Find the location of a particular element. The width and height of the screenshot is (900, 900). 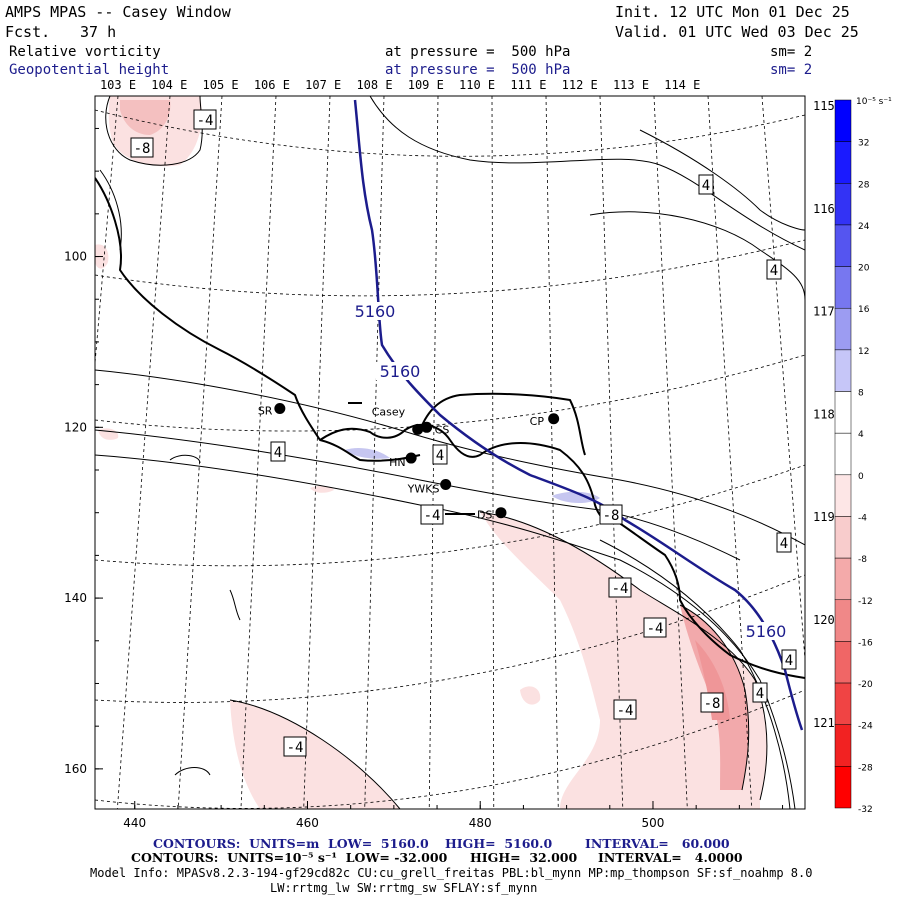

forecast-label: Fcst. is located at coordinates (28, 32).